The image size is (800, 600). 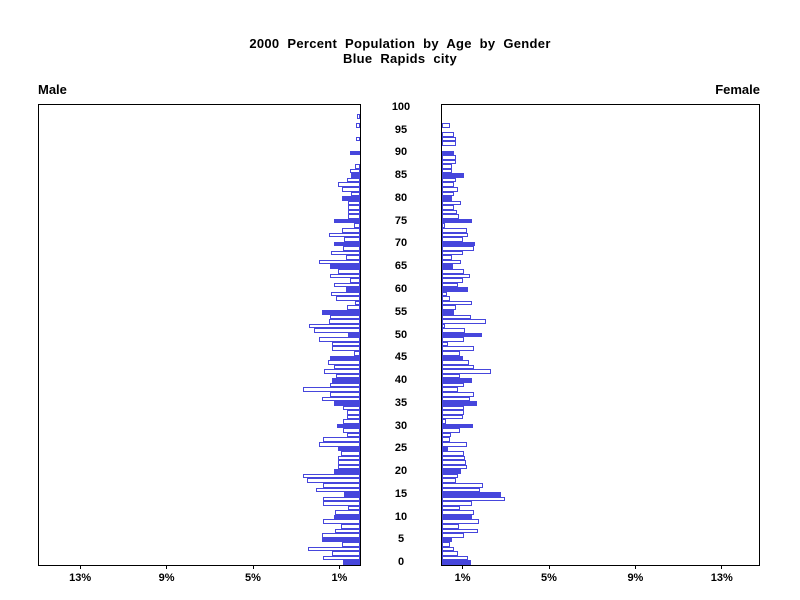 I want to click on x-tick-label-13%: 13%, so click(x=721, y=578).